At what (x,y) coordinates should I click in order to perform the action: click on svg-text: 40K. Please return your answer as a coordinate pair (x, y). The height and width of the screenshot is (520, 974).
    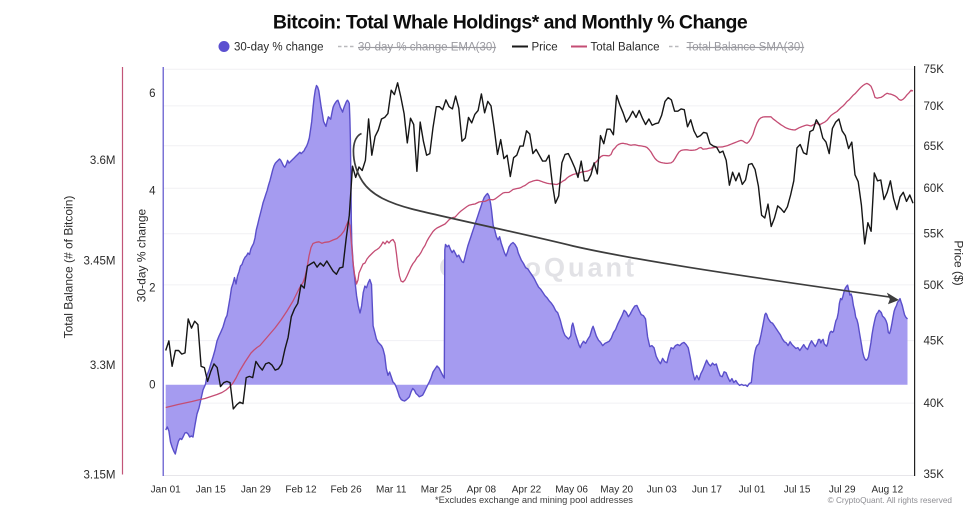
    Looking at the image, I should click on (934, 404).